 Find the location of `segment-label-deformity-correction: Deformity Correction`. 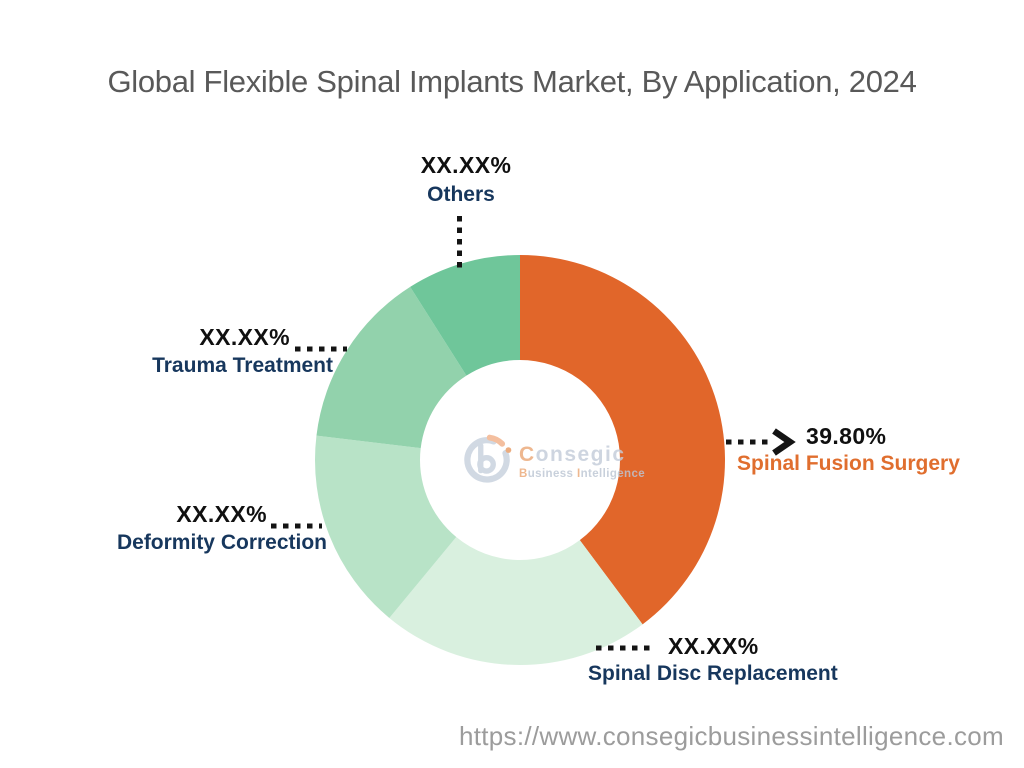

segment-label-deformity-correction: Deformity Correction is located at coordinates (221, 542).